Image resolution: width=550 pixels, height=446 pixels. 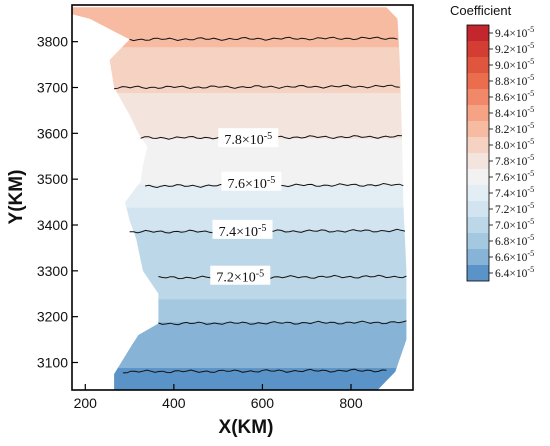 I want to click on y-tick-label: 3600, so click(x=52, y=133).